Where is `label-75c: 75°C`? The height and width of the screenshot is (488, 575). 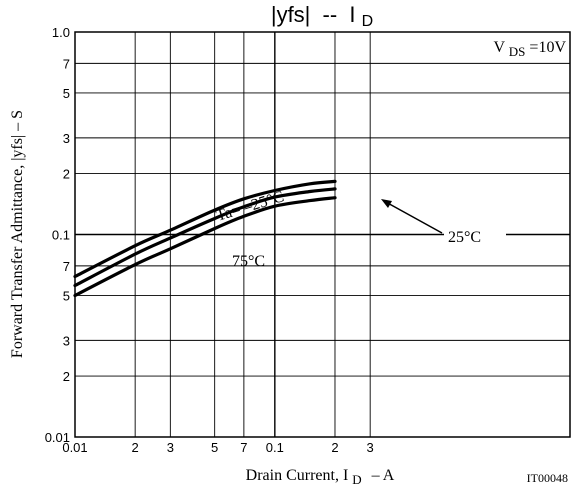
label-75c: 75°C is located at coordinates (248, 261).